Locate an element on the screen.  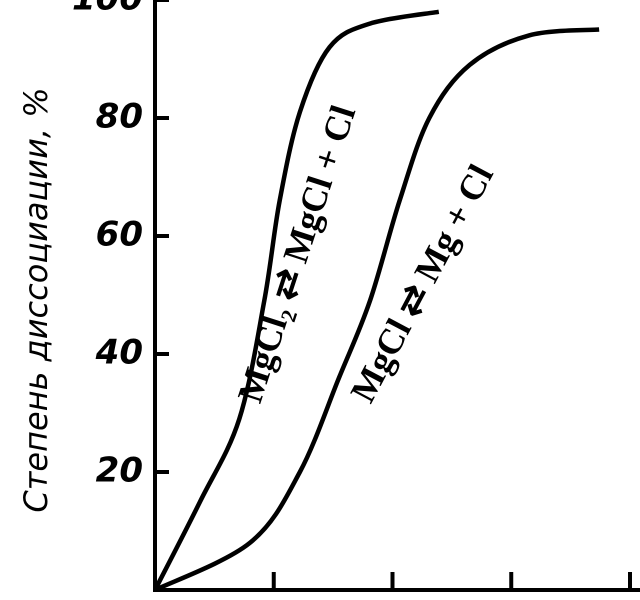
series-label: MgCl ⇄ Mg + Cl is located at coordinates (421, 283).